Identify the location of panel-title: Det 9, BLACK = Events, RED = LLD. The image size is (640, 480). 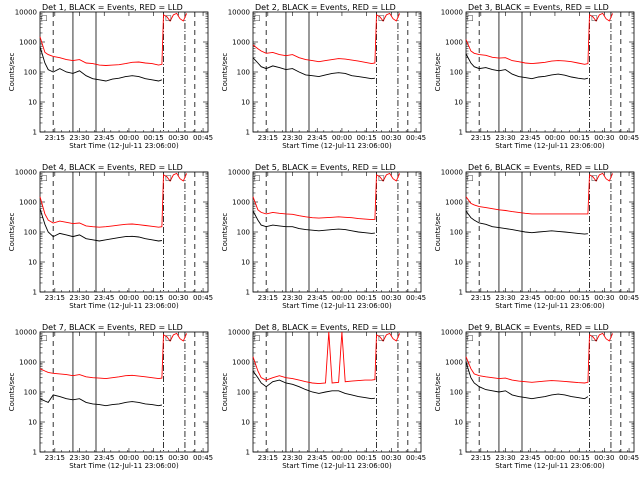
(538, 327).